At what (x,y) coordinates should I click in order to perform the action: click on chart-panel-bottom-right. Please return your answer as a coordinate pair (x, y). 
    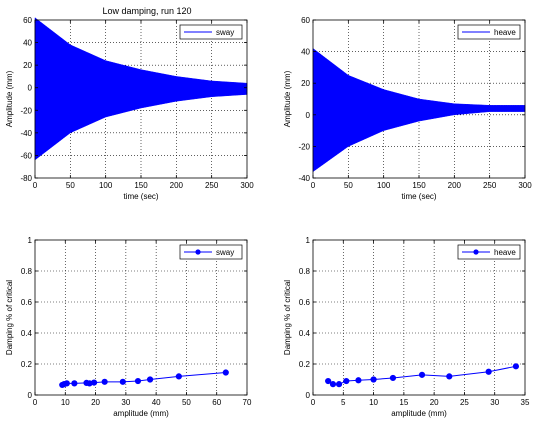
    Looking at the image, I should click on (419, 317).